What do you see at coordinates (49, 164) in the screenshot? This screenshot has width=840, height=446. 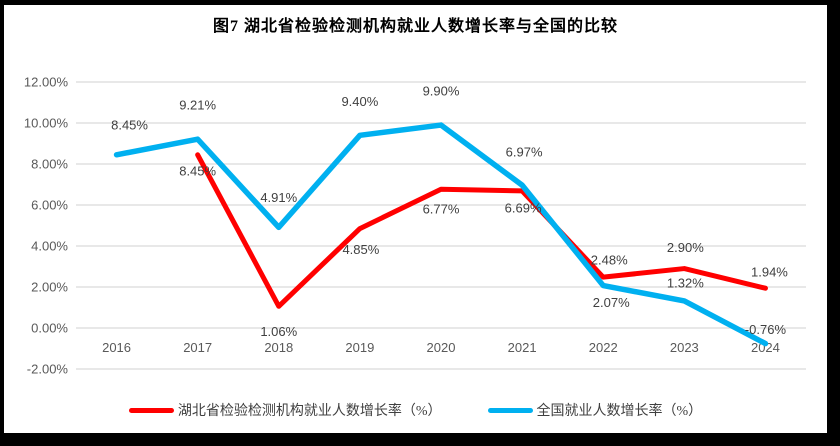 I see `y-axis-tick-label: 8.00%` at bounding box center [49, 164].